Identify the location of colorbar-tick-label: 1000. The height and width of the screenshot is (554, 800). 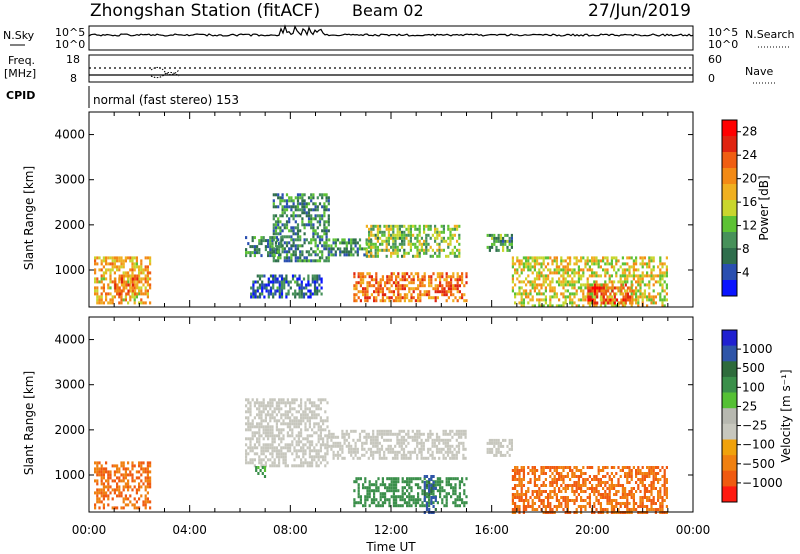
(757, 349).